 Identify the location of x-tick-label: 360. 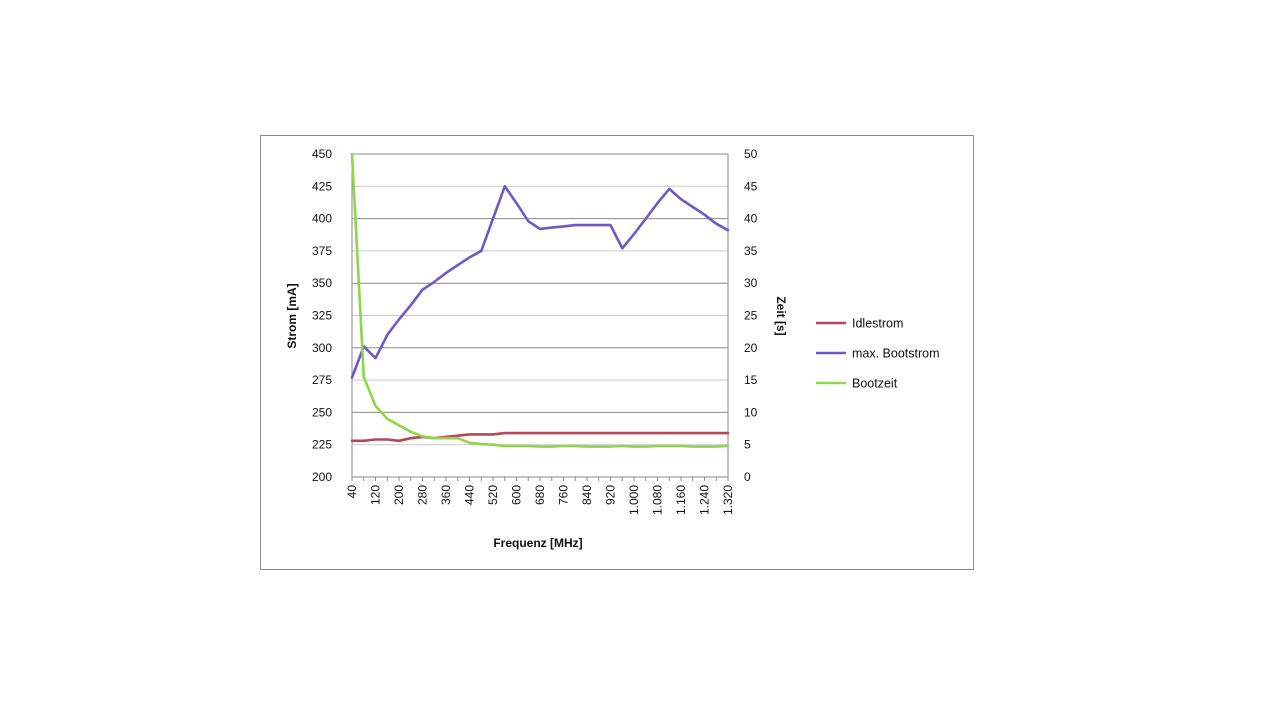
(446, 495).